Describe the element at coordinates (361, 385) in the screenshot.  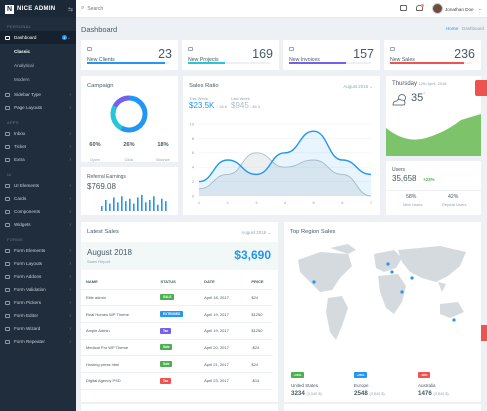
I see `region-name: Europe` at that location.